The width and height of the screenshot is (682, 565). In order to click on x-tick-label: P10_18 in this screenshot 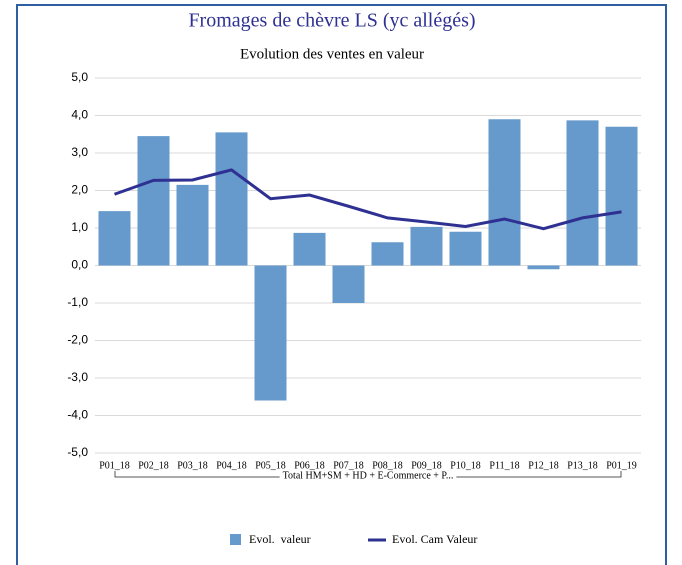, I will do `click(465, 465)`.